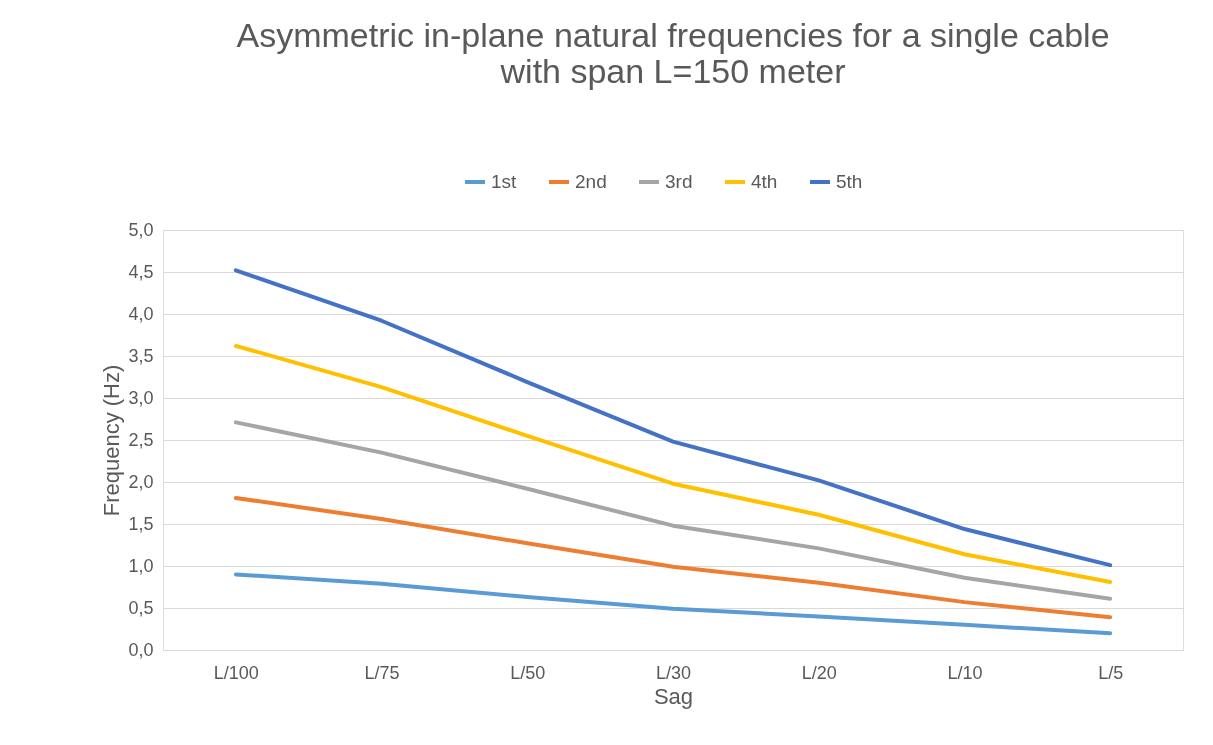 The width and height of the screenshot is (1213, 745). Describe the element at coordinates (141, 397) in the screenshot. I see `y-tick-label: 3,0` at that location.